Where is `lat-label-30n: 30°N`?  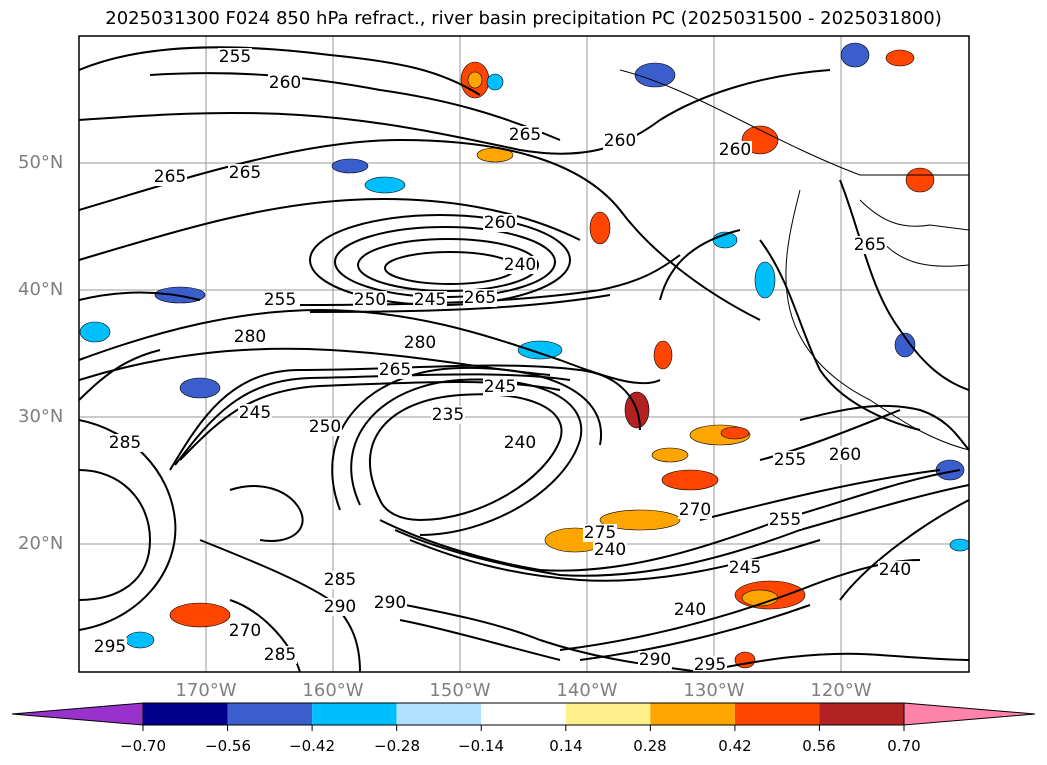 lat-label-30n: 30°N is located at coordinates (41, 416).